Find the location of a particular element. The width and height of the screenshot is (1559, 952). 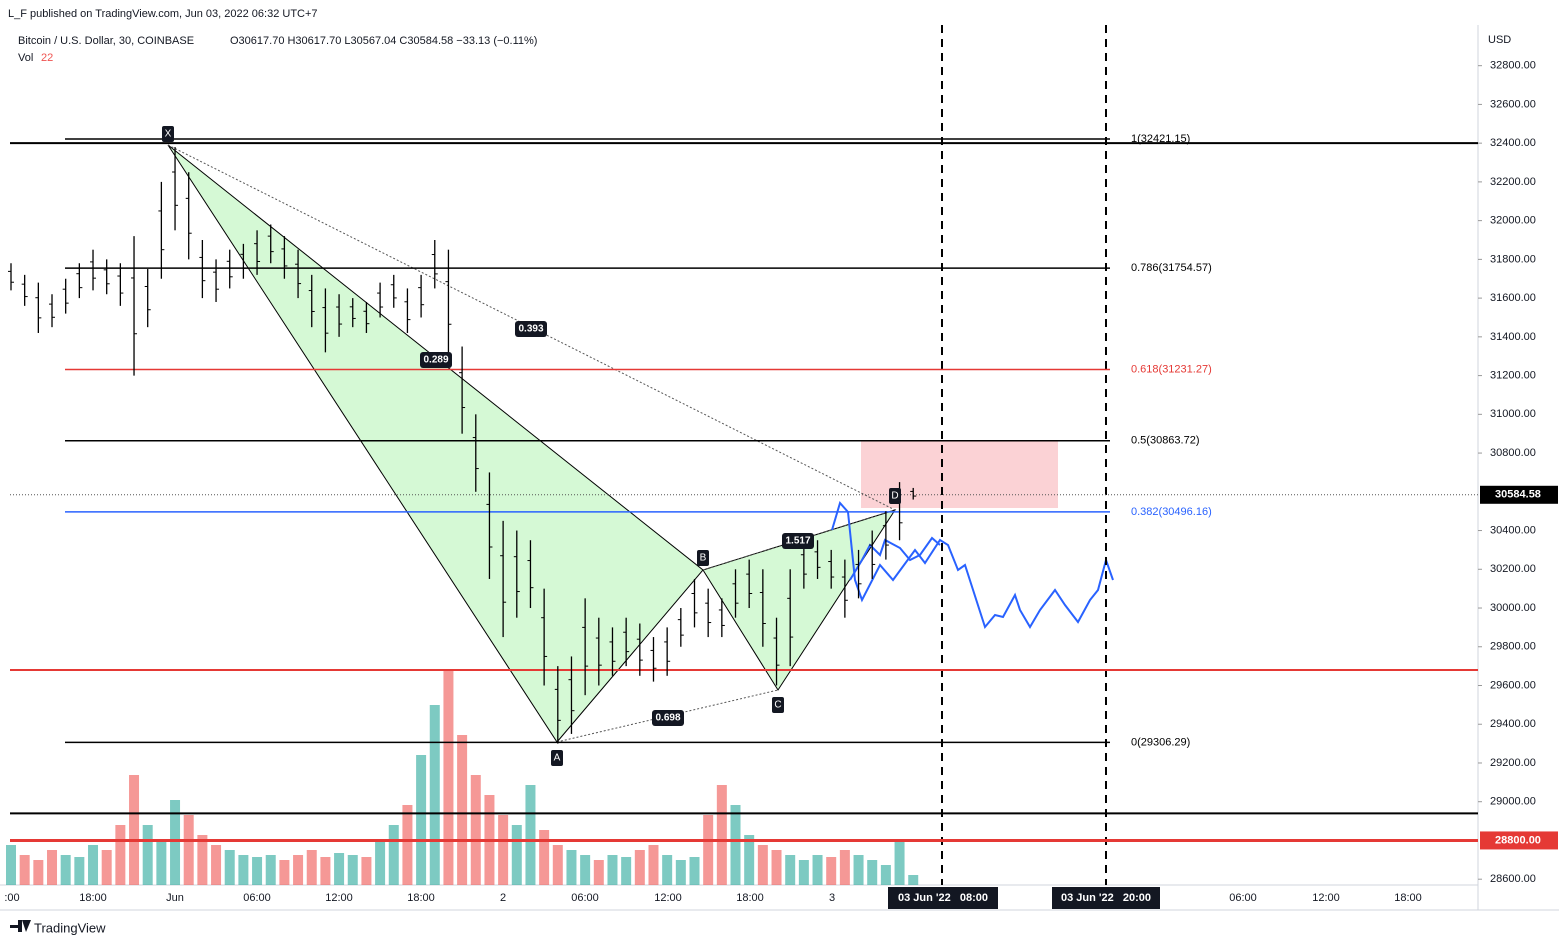

fib-label: 0.786(31754.57) is located at coordinates (1171, 268).